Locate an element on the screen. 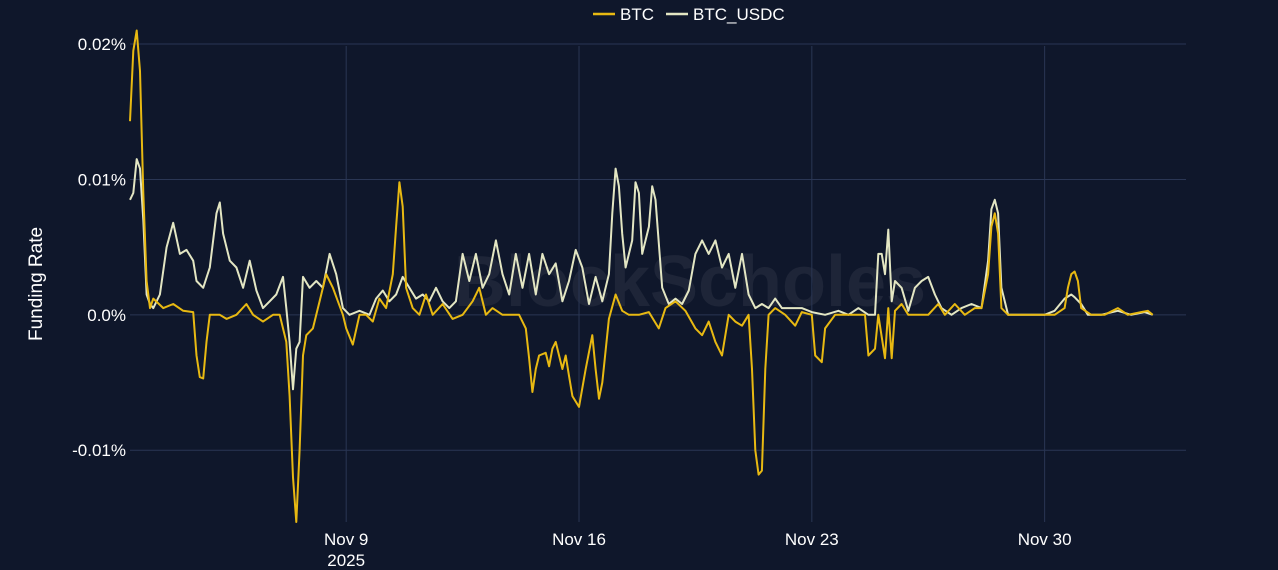 The width and height of the screenshot is (1278, 570). y-tick-label: 0.02% is located at coordinates (102, 44).